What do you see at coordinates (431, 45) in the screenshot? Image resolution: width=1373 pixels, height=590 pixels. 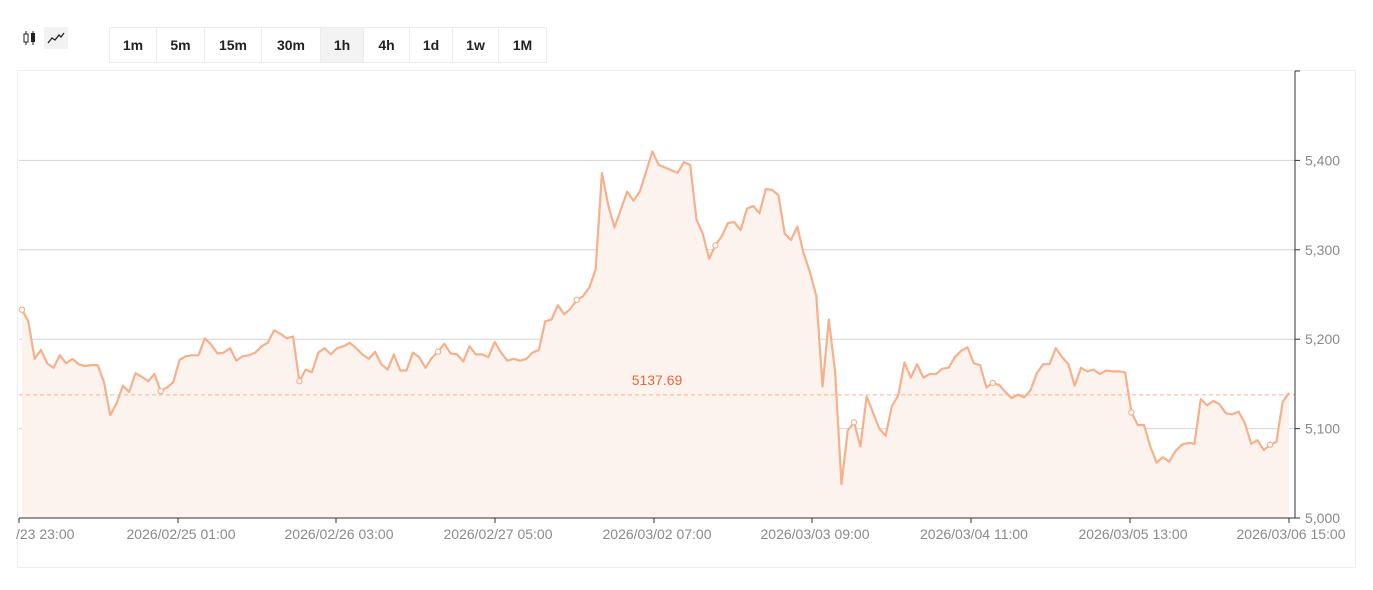 I see `interval-button-1d: 1d` at bounding box center [431, 45].